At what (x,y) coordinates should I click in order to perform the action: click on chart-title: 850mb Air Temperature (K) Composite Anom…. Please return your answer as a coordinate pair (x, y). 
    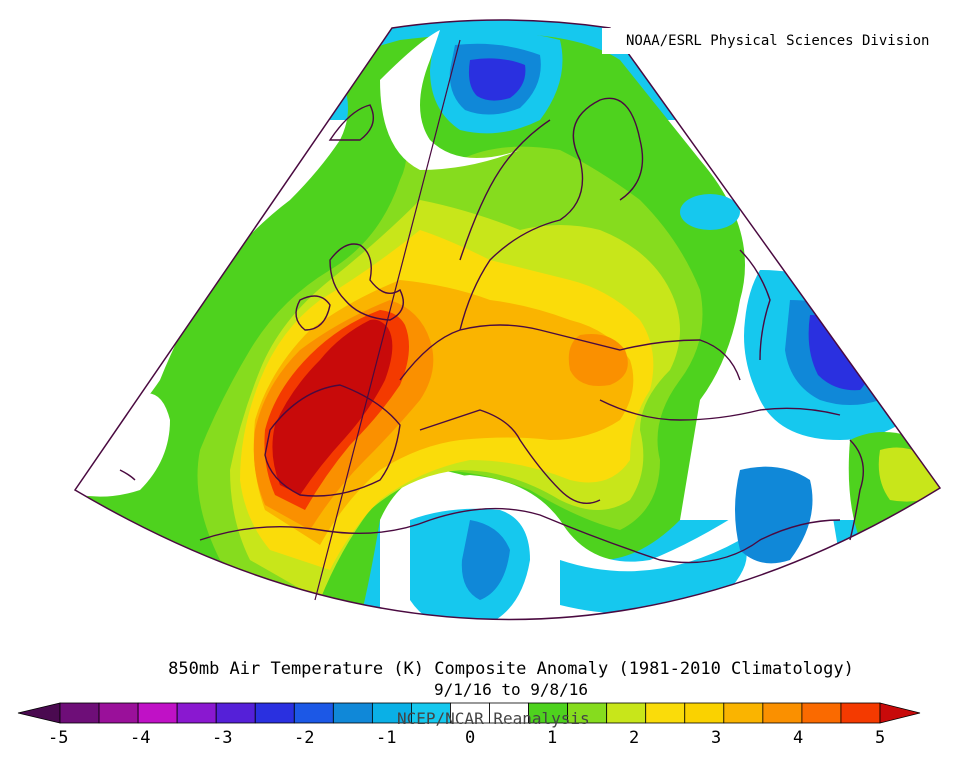
    Looking at the image, I should click on (511, 669).